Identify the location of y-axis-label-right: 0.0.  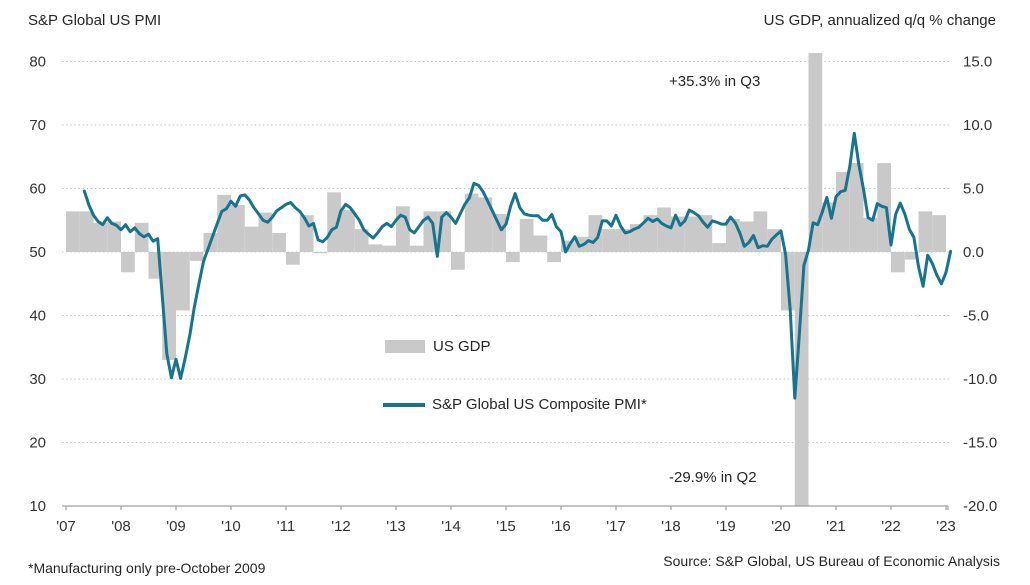
(973, 252).